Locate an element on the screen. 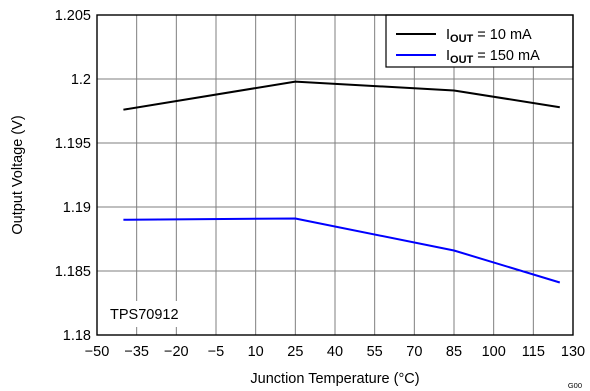 This screenshot has height=391, width=590. series-line-150ma is located at coordinates (342, 250).